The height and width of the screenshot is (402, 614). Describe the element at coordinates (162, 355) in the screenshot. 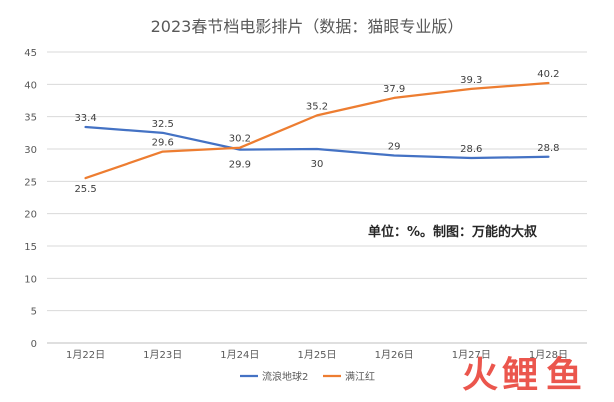

I see `x-tick-label: 1月23日` at that location.